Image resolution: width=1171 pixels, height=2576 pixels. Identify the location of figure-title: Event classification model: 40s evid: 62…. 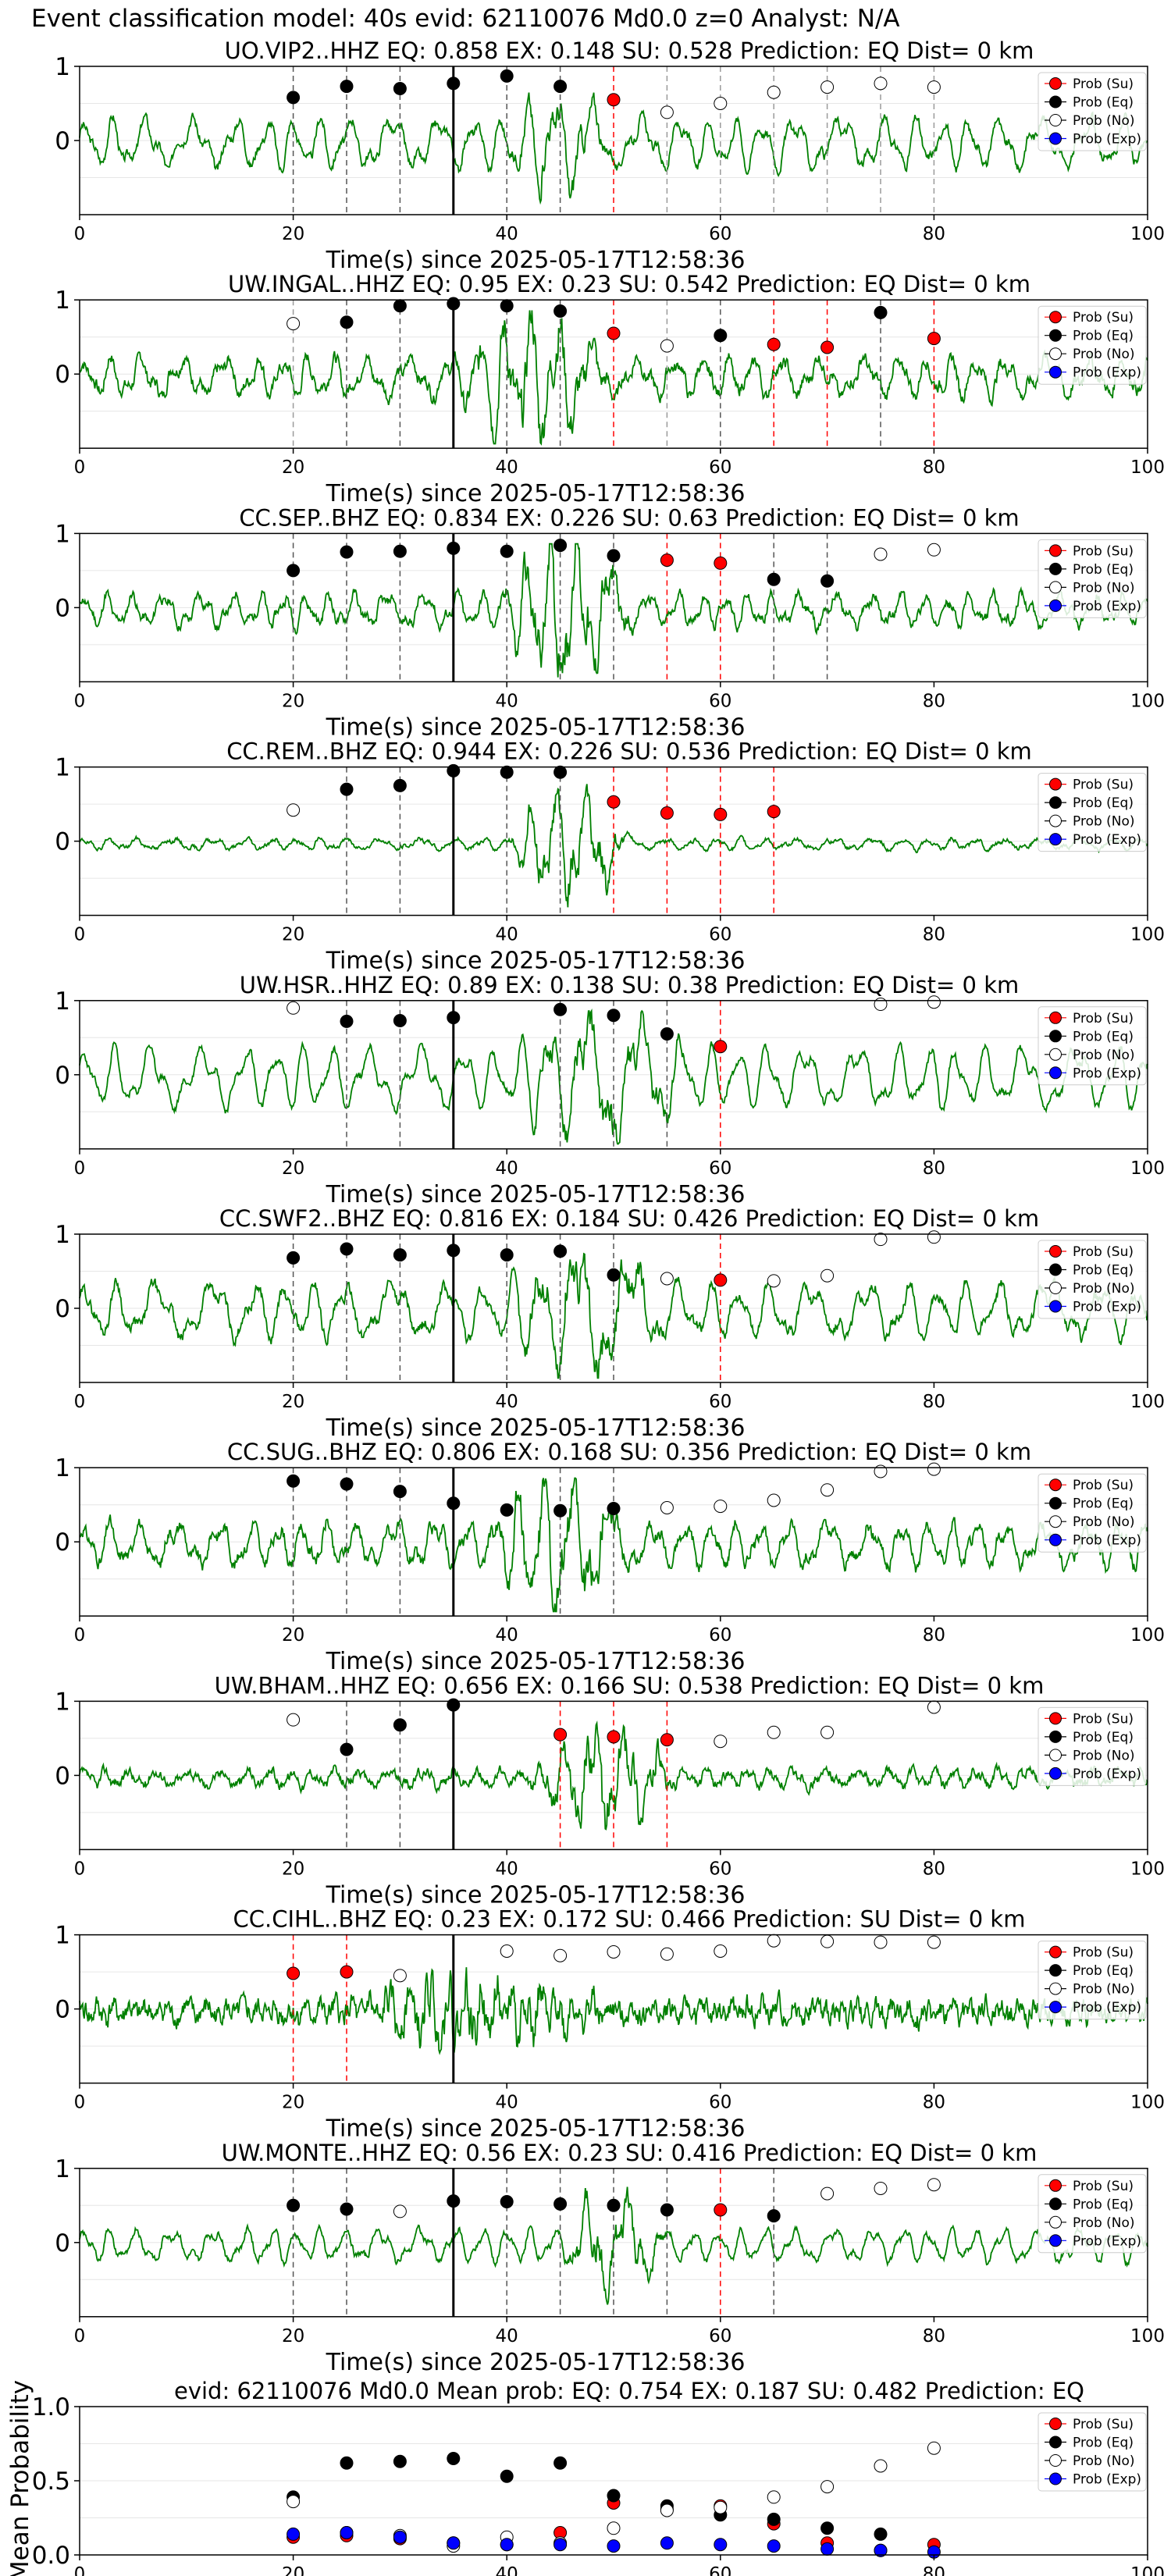
(465, 19).